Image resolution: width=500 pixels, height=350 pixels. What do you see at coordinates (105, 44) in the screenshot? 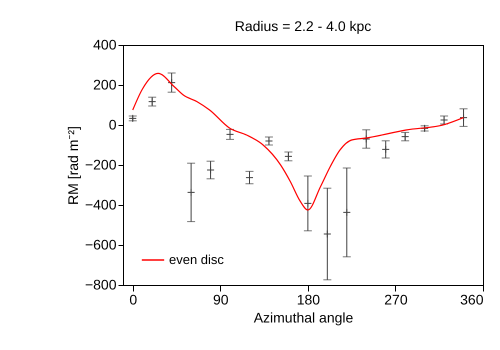
I see `y-tick-label: 400` at bounding box center [105, 44].